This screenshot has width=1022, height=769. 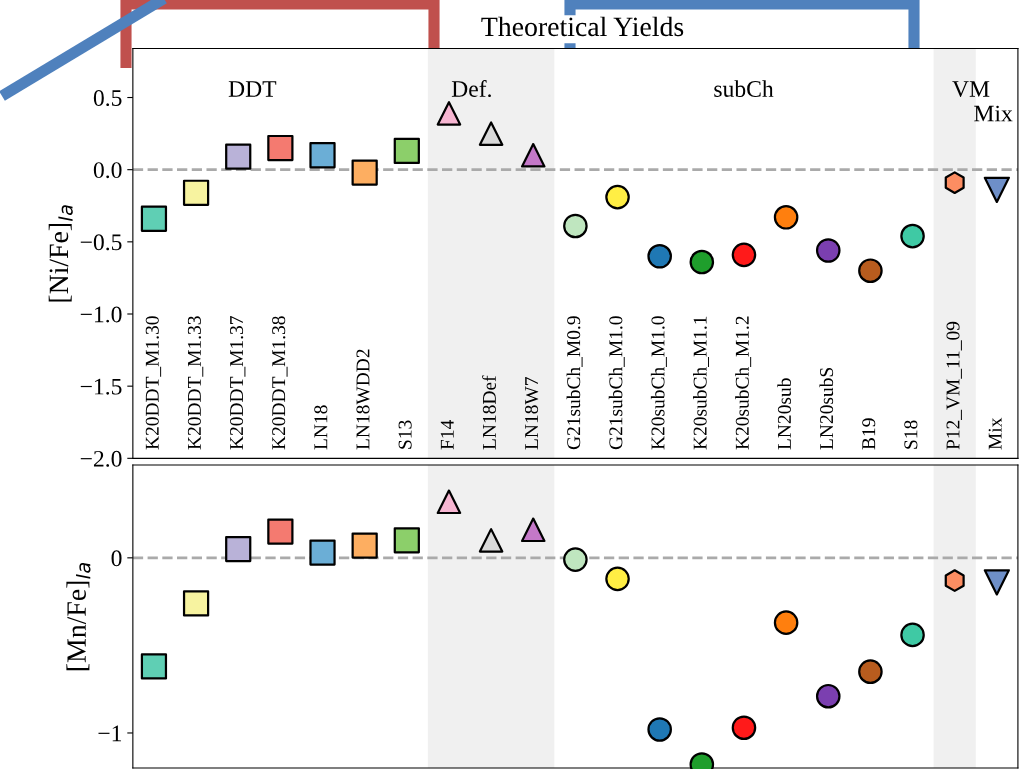 What do you see at coordinates (101, 242) in the screenshot?
I see `y-tick-label: −0.5` at bounding box center [101, 242].